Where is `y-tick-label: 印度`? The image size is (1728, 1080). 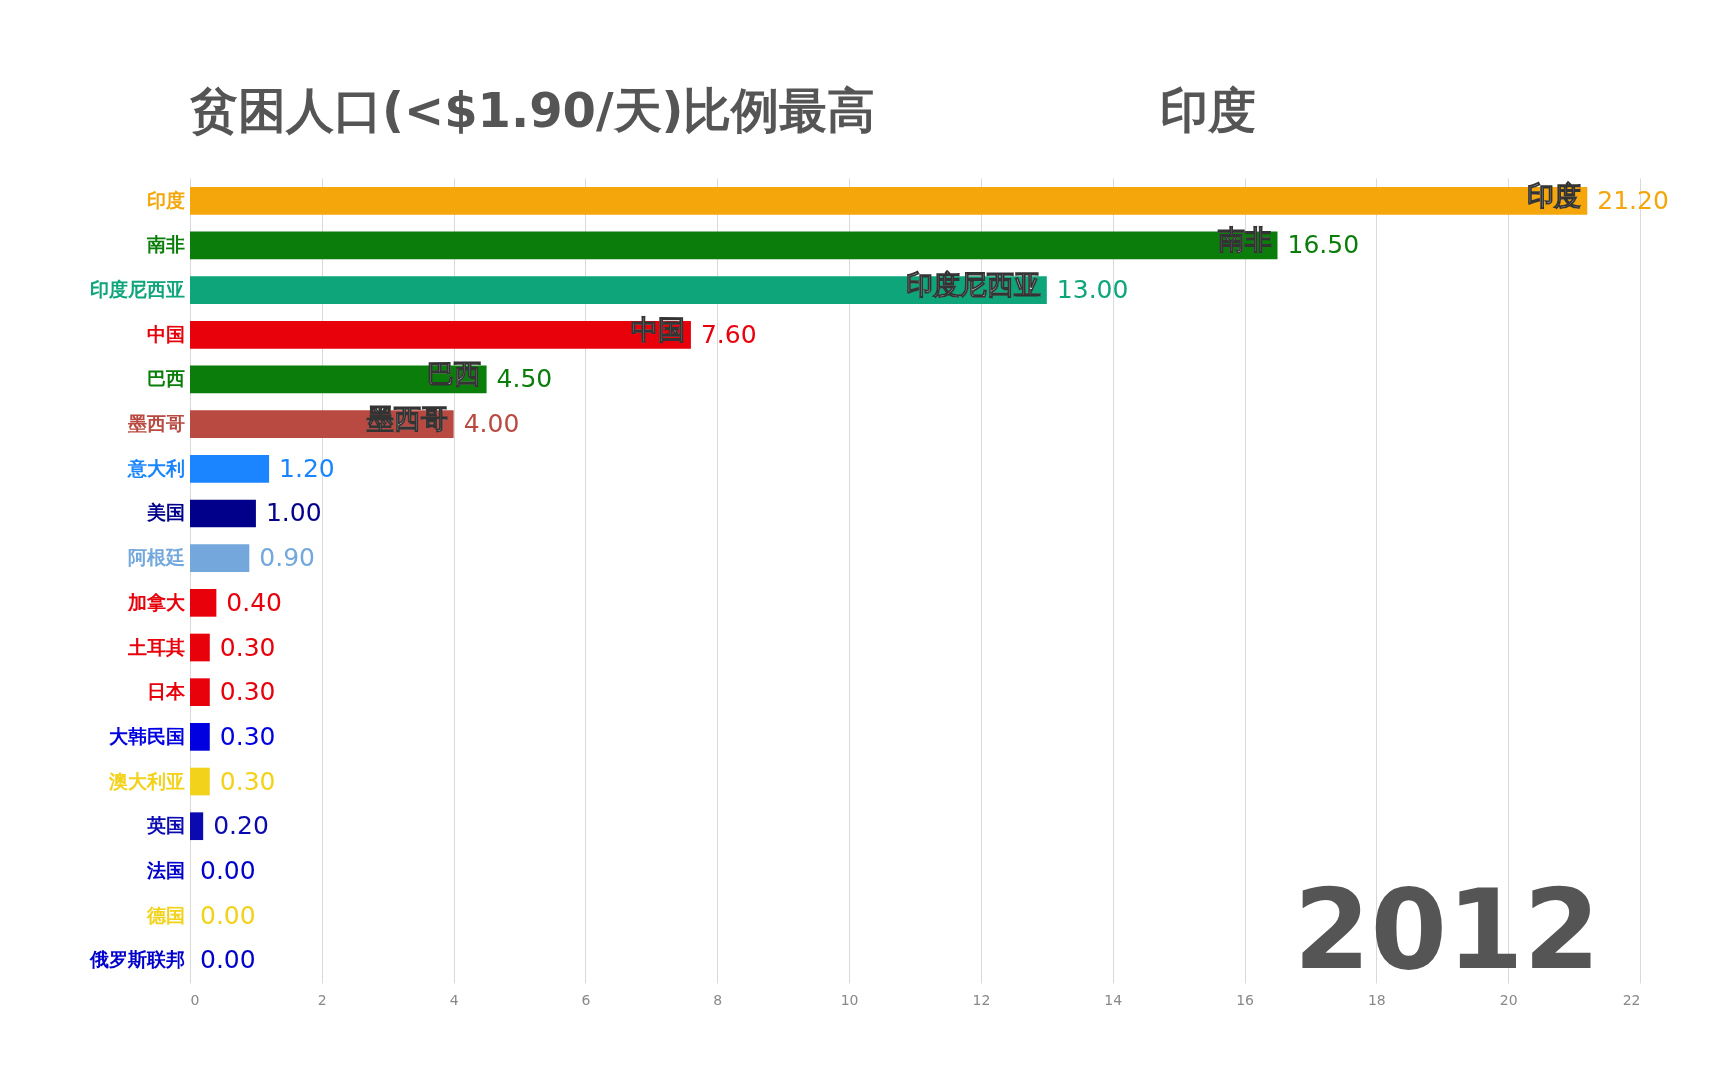
y-tick-label: 印度 is located at coordinates (165, 199).